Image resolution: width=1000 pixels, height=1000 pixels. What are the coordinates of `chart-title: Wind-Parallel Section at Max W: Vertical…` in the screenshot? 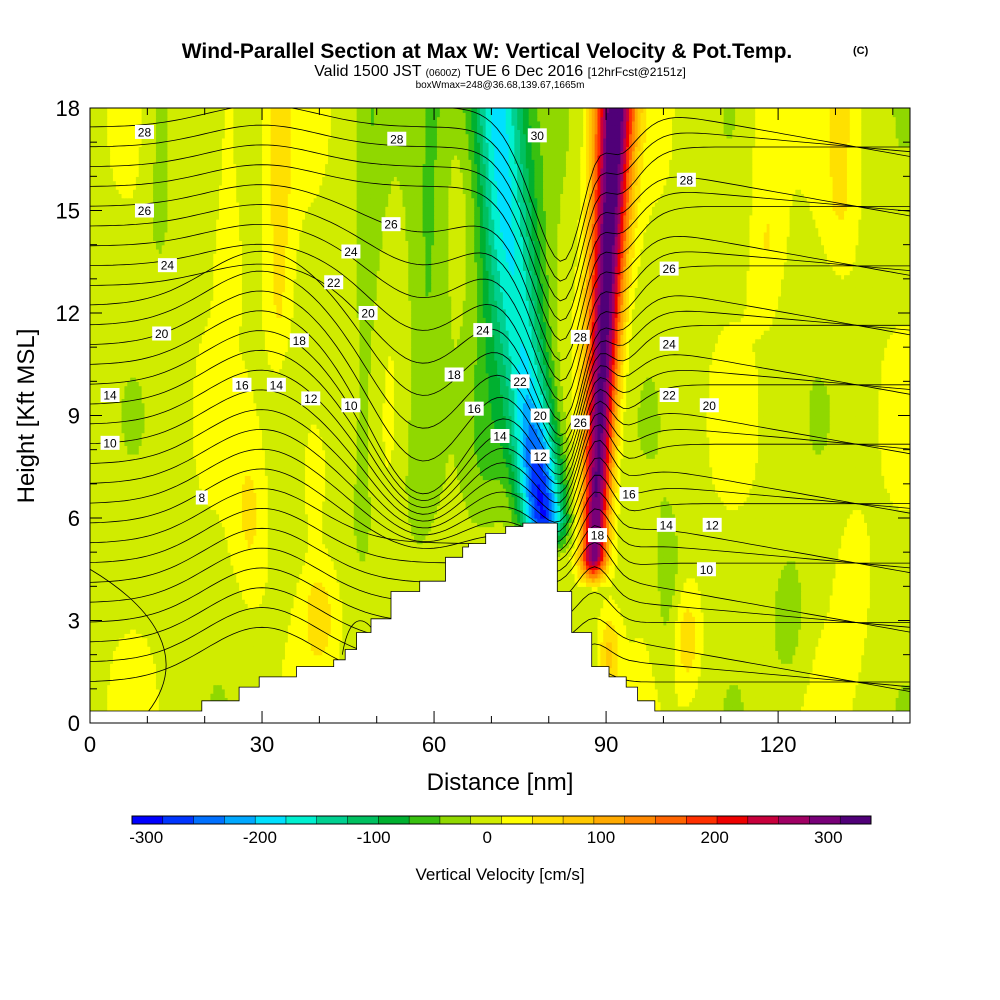 It's located at (487, 51).